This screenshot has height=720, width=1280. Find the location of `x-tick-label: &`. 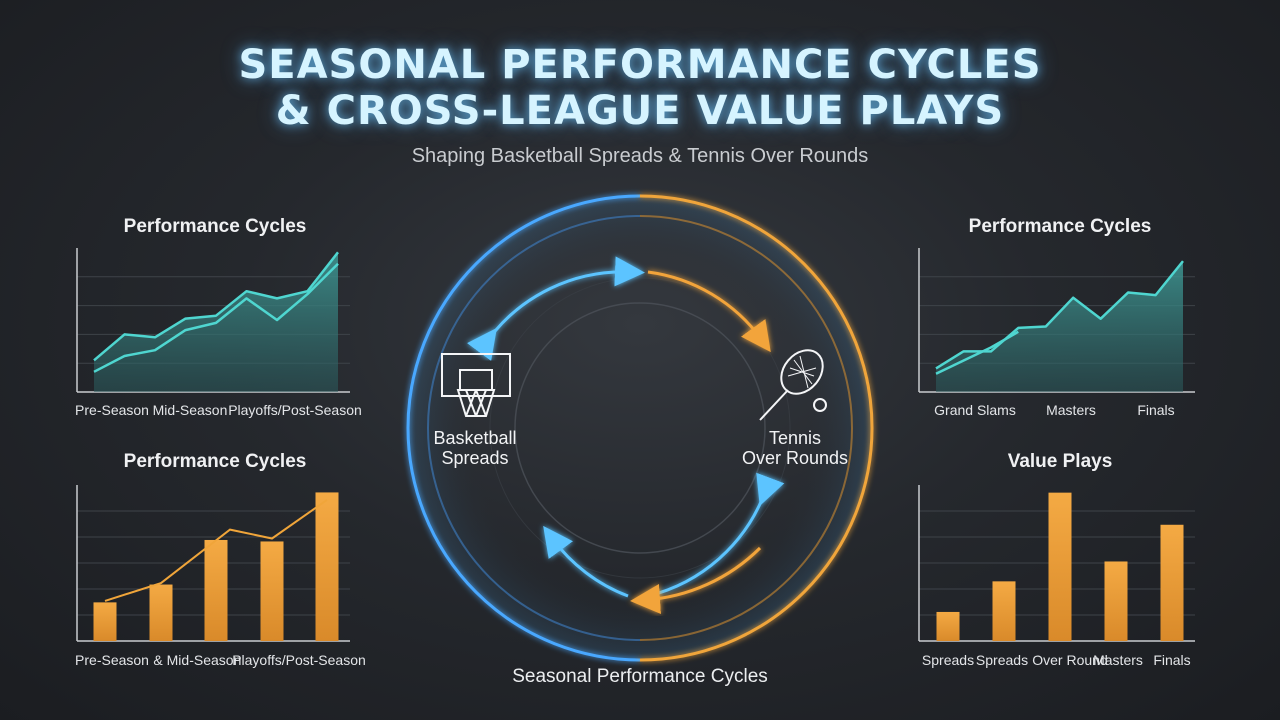

x-tick-label: & is located at coordinates (158, 660).